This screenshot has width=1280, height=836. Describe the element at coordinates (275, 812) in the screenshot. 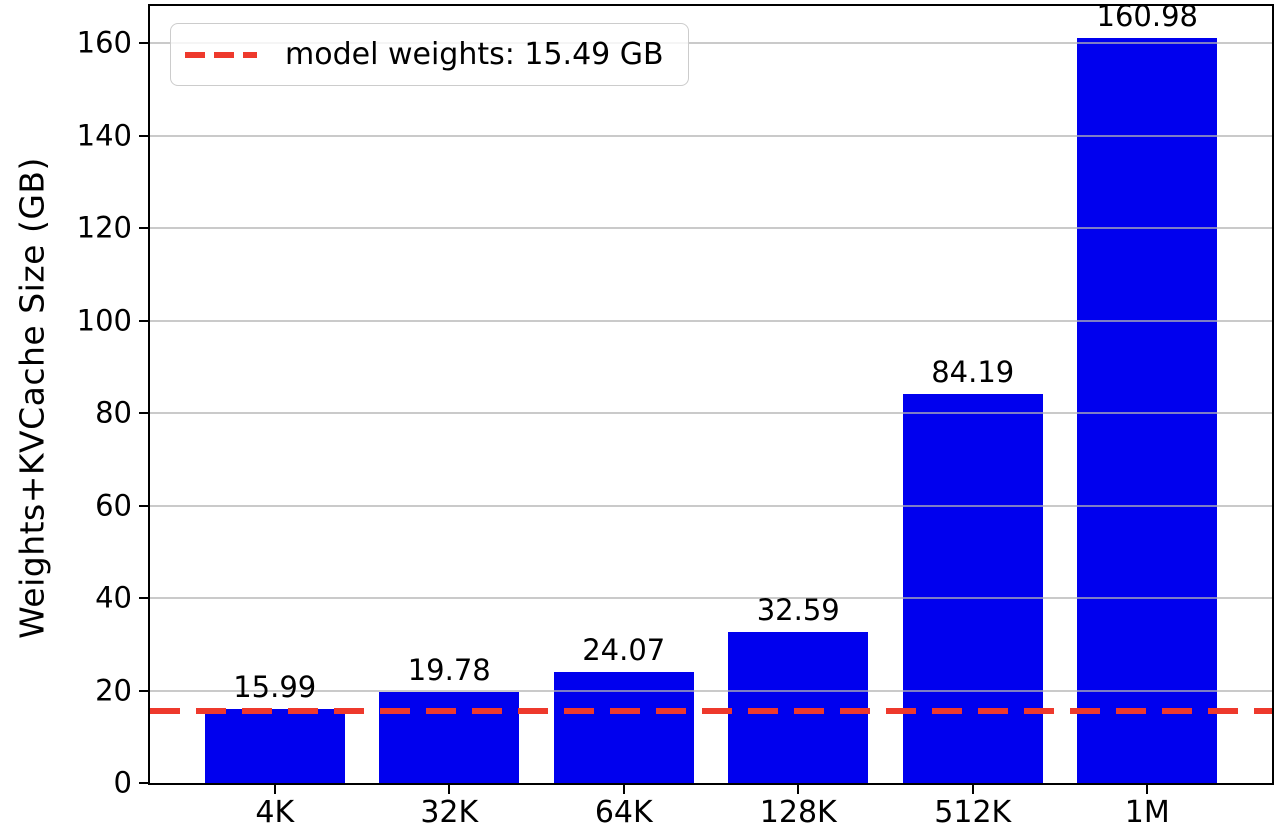

I see `x-tick-label: 4K` at that location.